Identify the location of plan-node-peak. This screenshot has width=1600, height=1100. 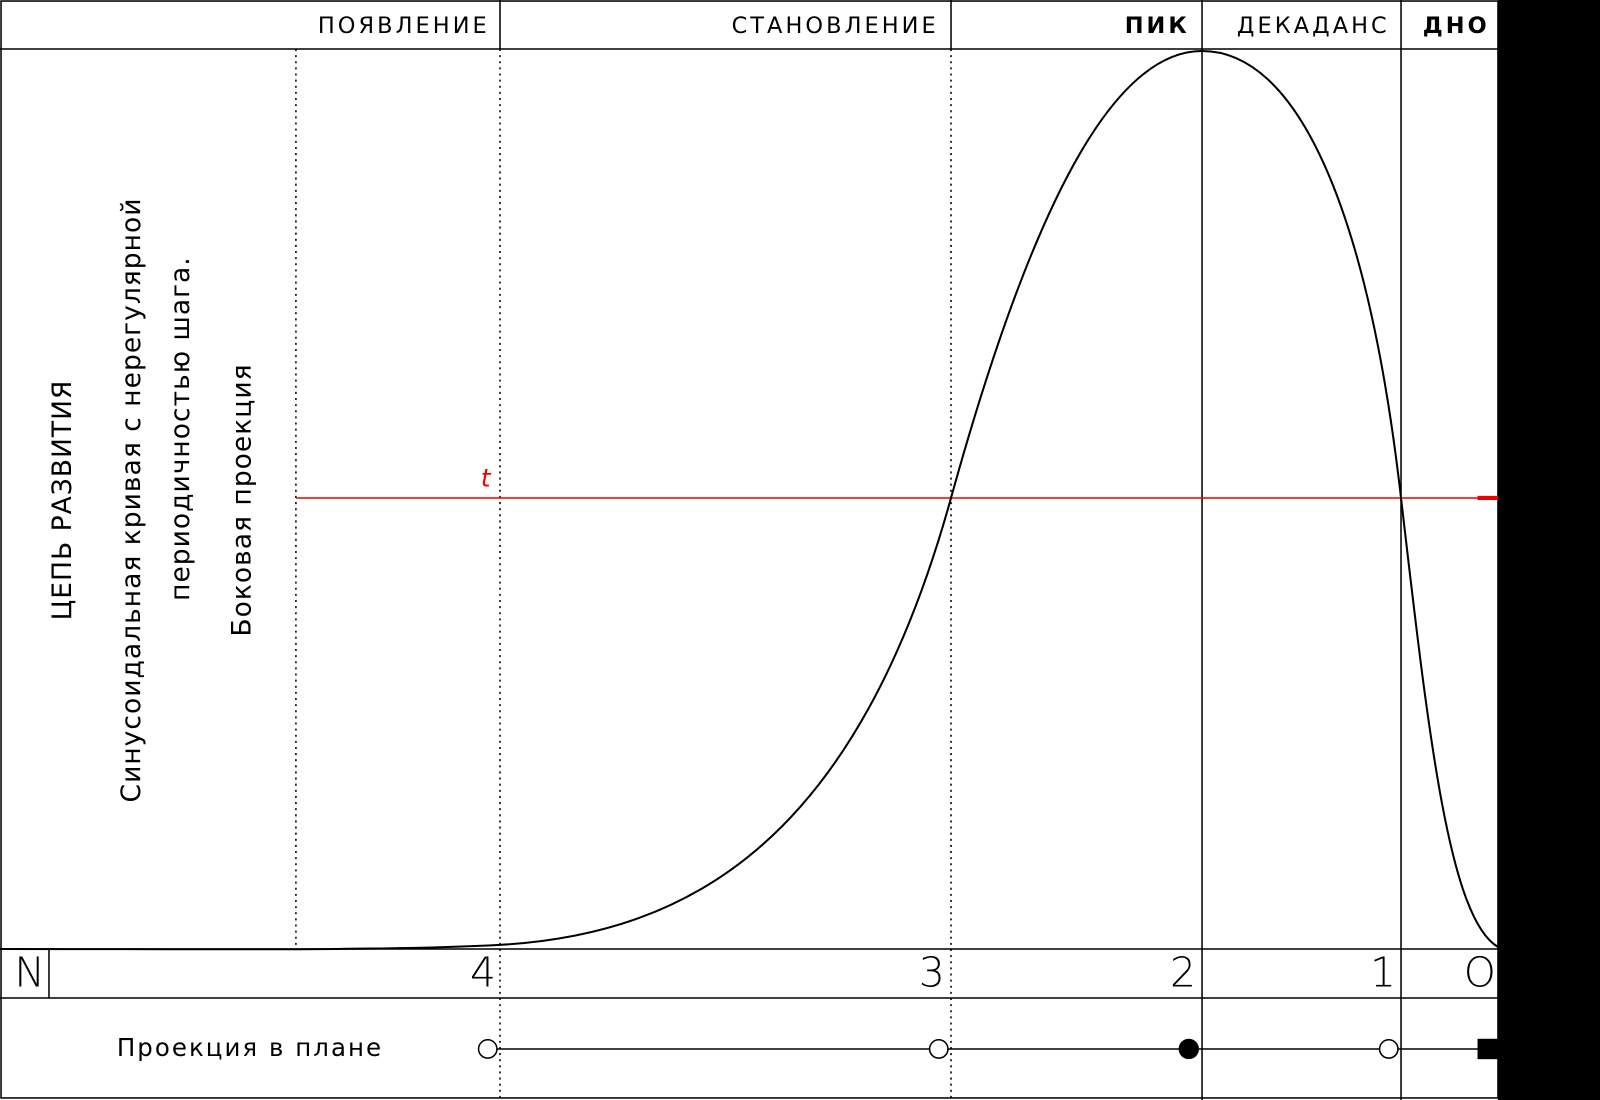
(1188, 1049).